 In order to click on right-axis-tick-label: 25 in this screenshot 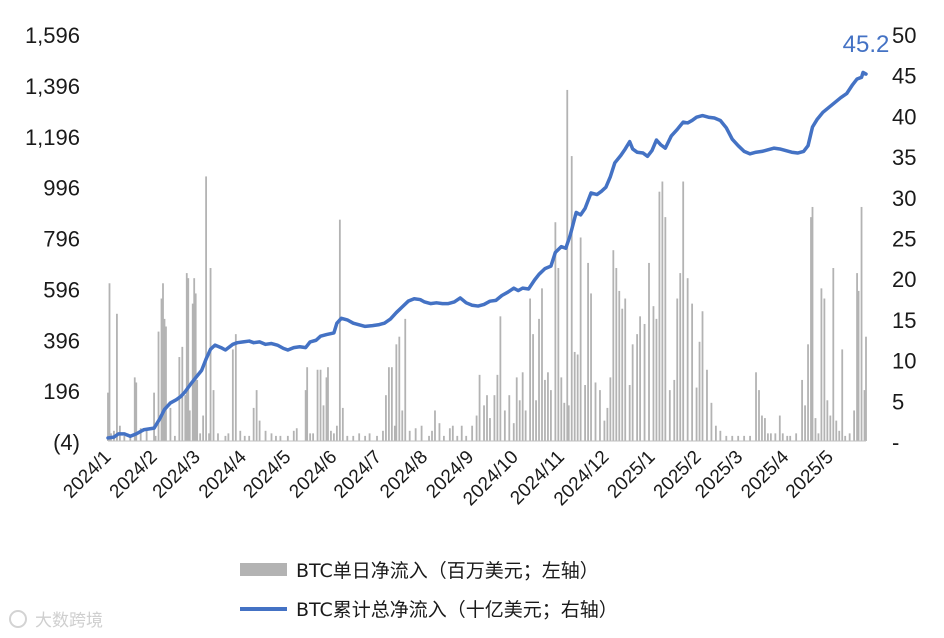, I will do `click(904, 239)`.